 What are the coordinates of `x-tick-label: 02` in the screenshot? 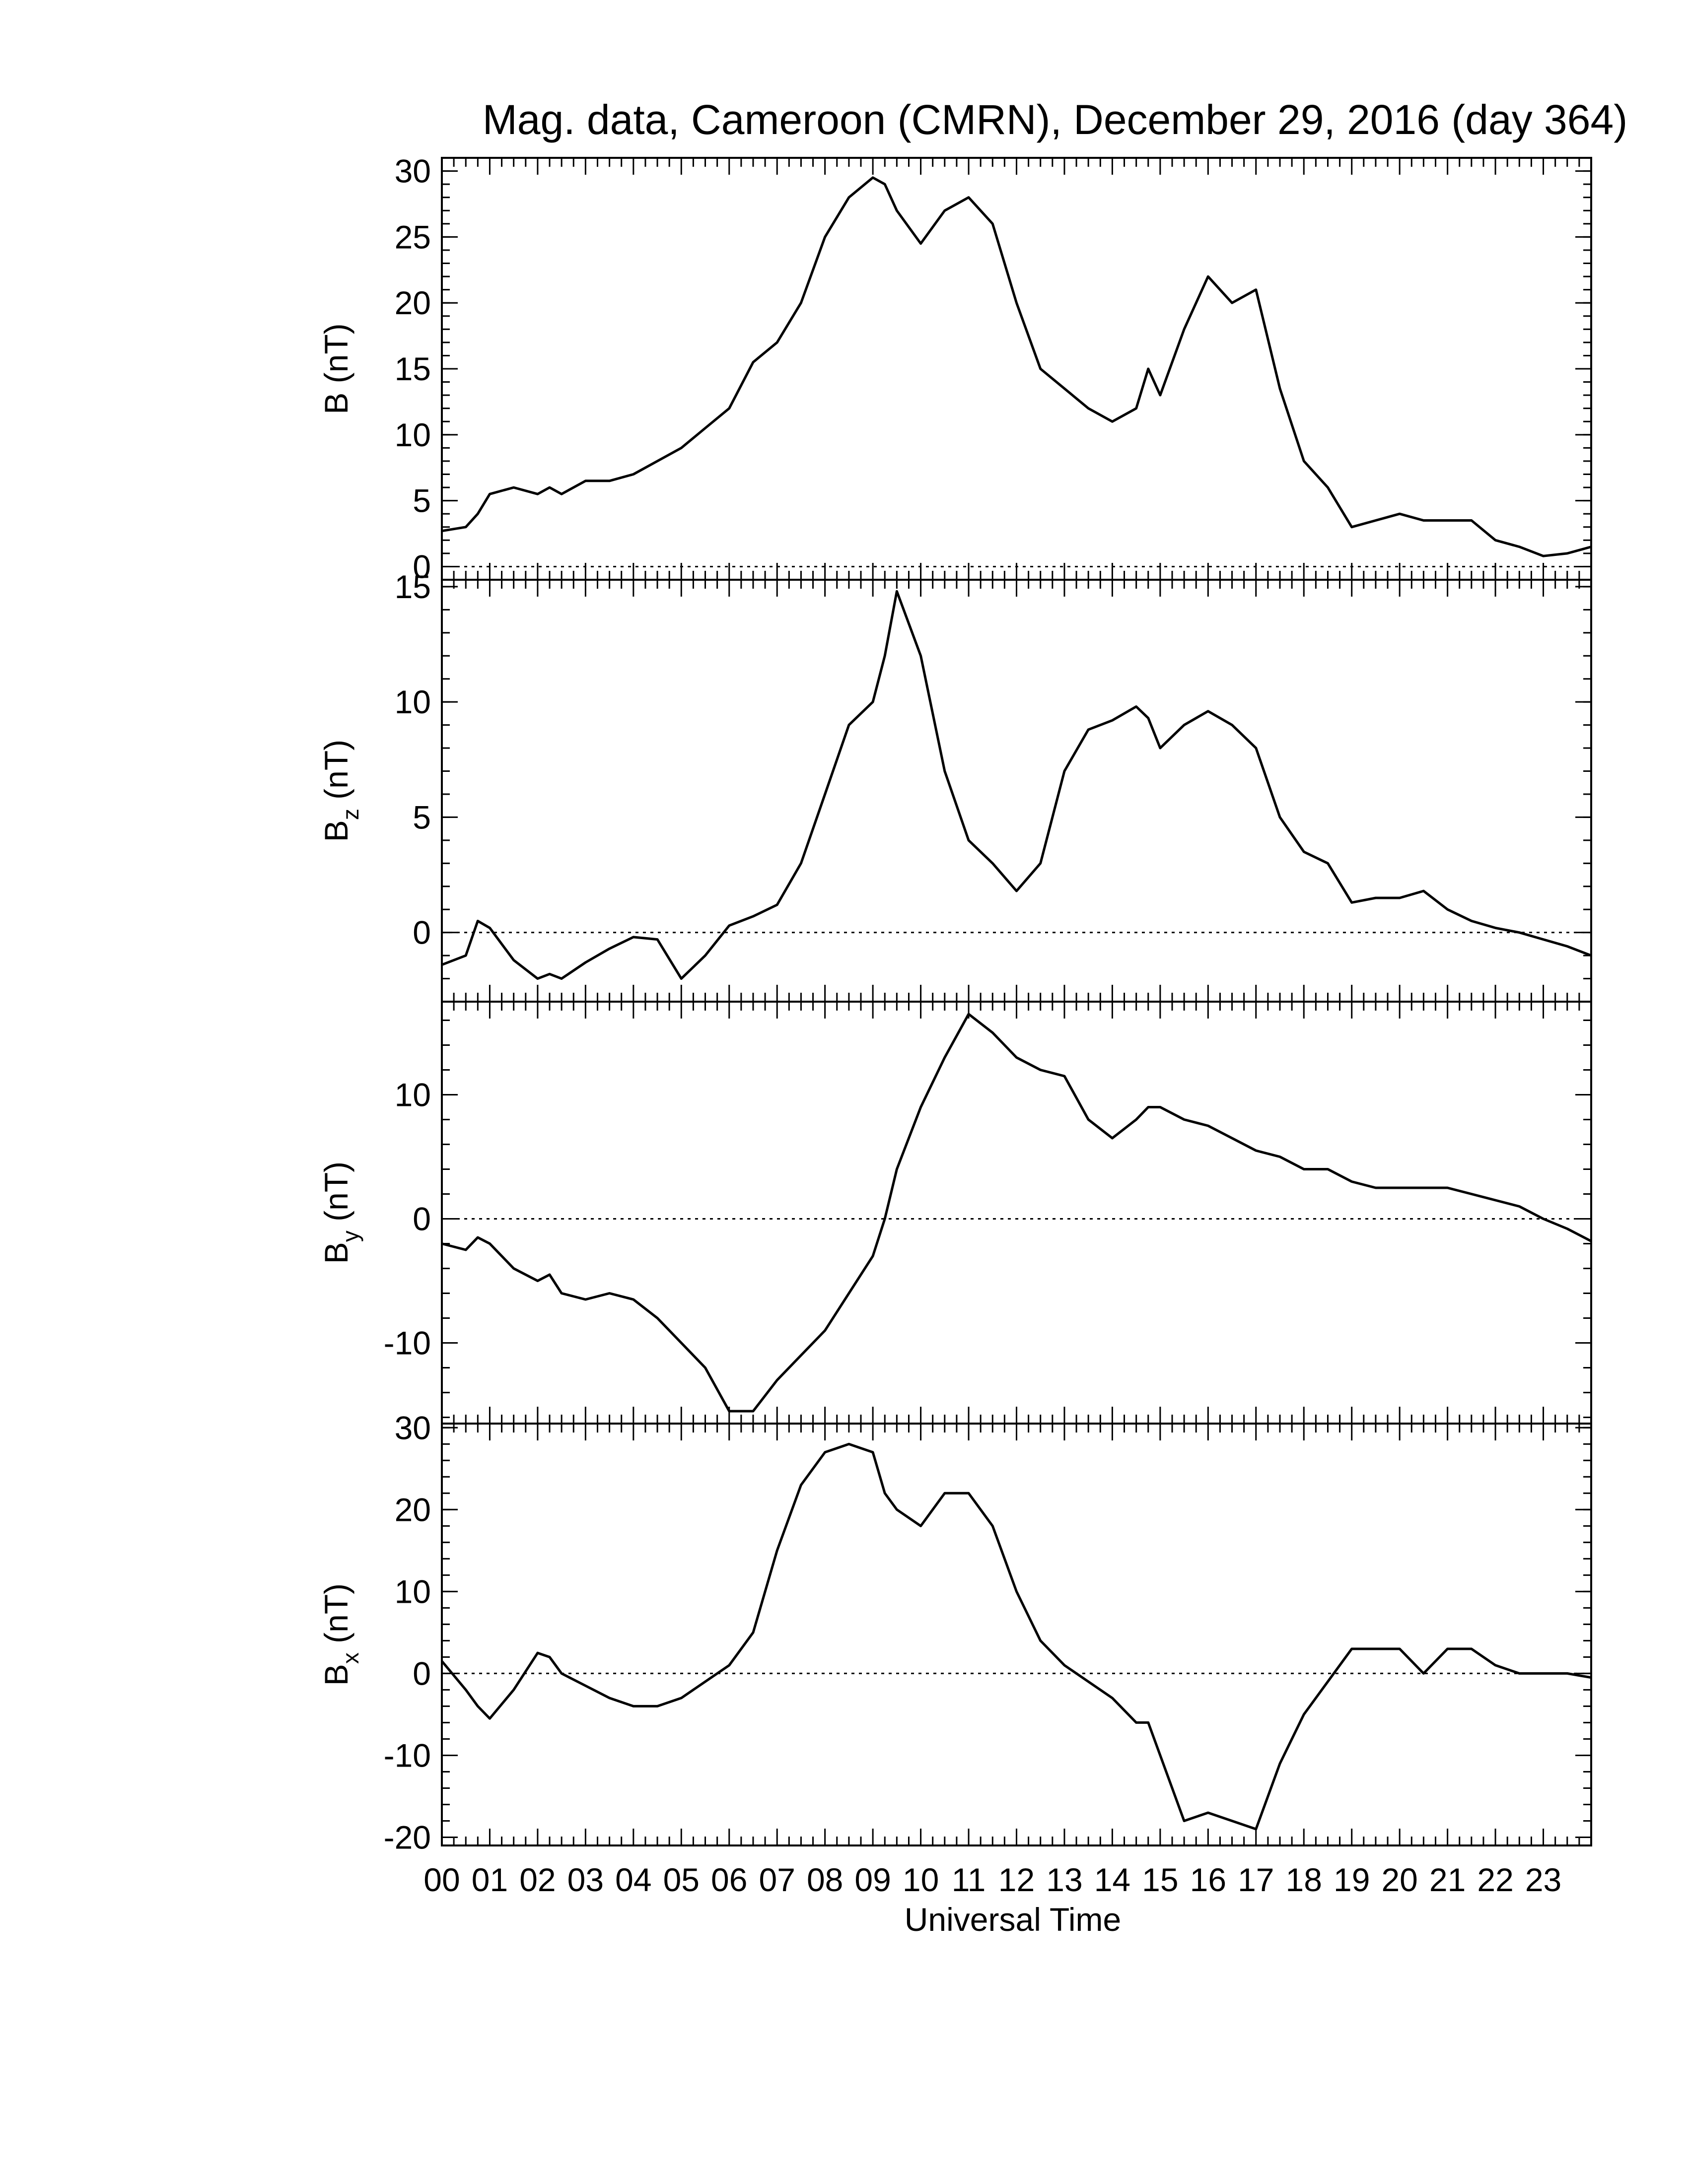 It's located at (537, 1879).